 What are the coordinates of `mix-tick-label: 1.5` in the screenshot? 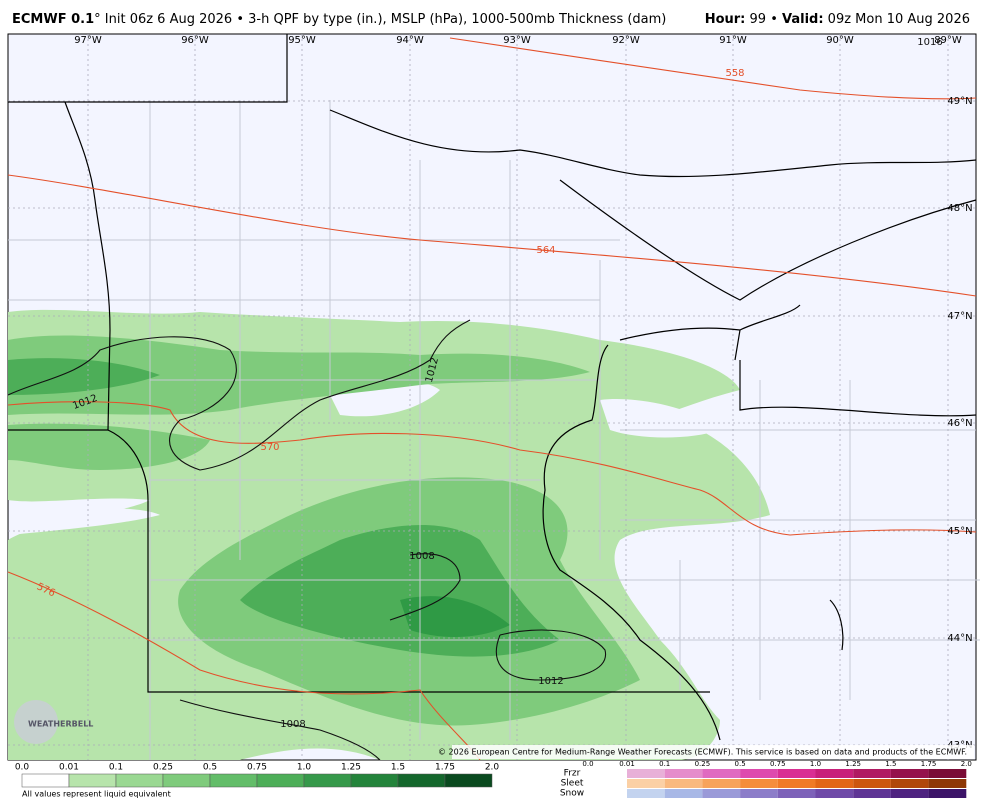 It's located at (890, 764).